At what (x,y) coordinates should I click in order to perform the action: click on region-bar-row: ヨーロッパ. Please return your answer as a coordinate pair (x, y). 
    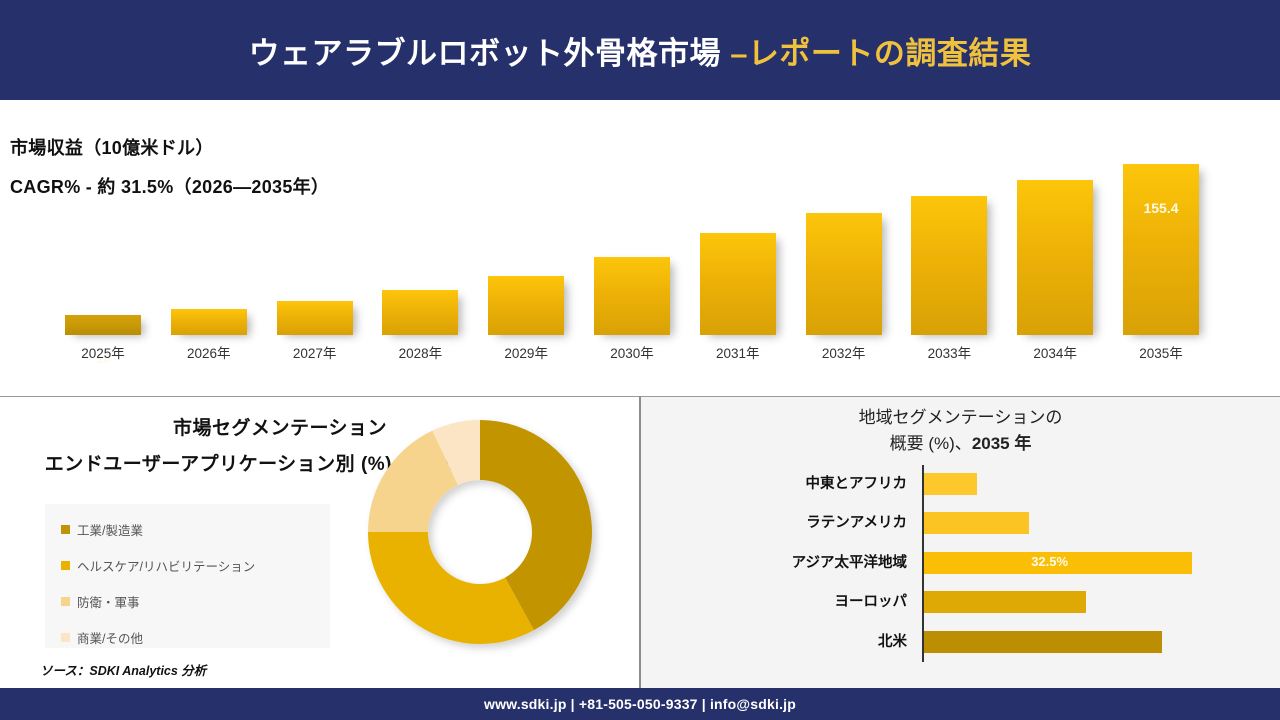
    Looking at the image, I should click on (960, 602).